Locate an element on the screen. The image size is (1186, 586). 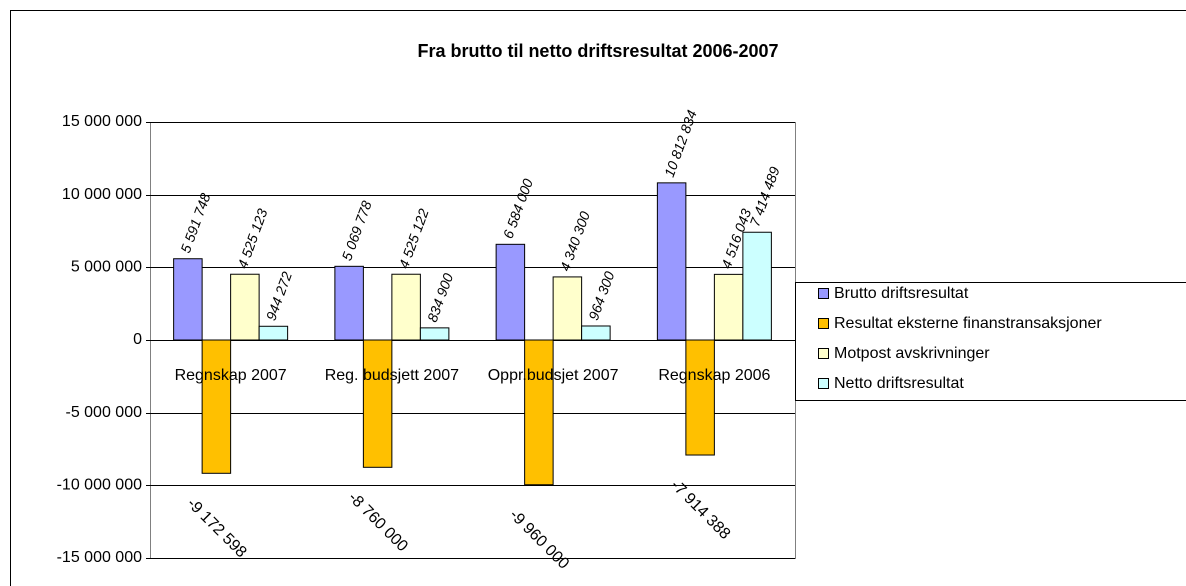
y-tick-label: -10 000 000 is located at coordinates (100, 485).